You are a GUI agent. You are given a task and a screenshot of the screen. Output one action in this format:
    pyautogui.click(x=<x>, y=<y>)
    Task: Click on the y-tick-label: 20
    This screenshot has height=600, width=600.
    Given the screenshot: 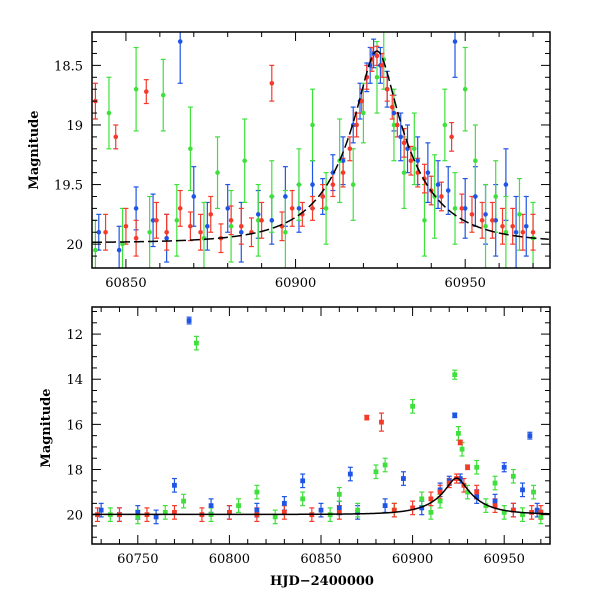 What is the action you would take?
    pyautogui.click(x=74, y=245)
    